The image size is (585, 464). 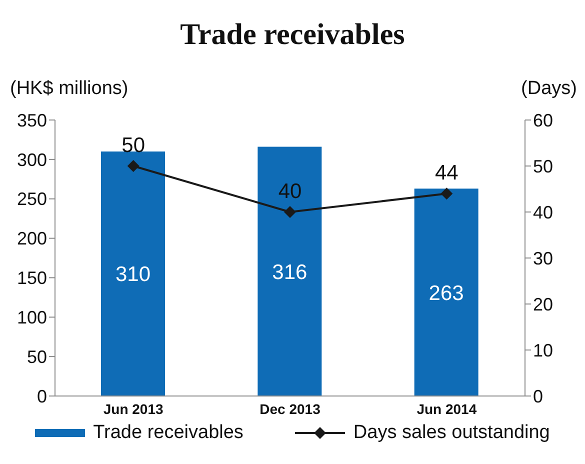 What do you see at coordinates (543, 166) in the screenshot?
I see `y2-tick-label: 50` at bounding box center [543, 166].